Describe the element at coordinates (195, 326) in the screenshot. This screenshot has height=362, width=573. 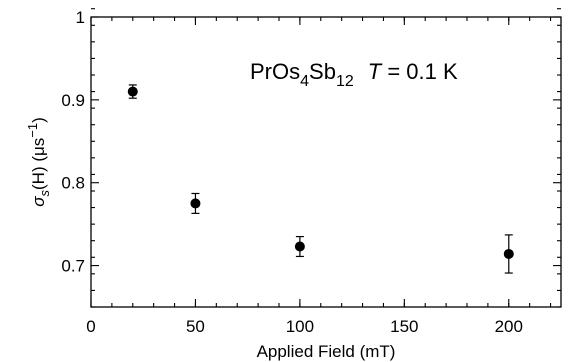
I see `x-tick-label: 50` at that location.